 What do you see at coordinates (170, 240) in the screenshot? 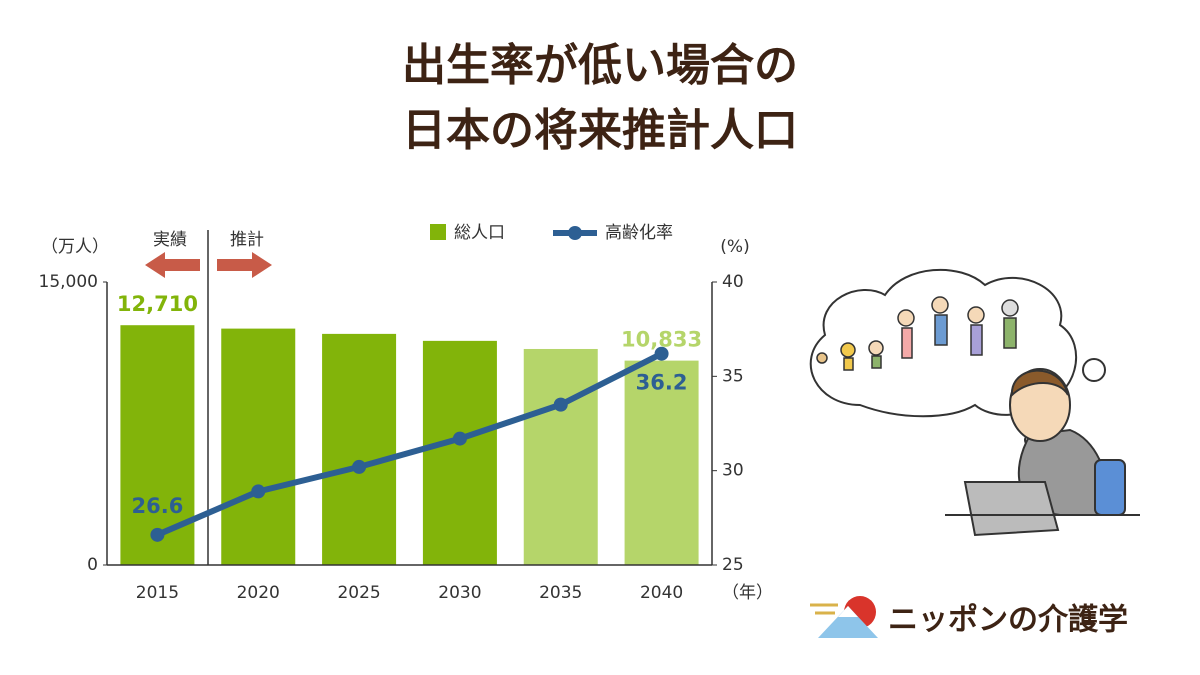
I see `annotation: 実績` at bounding box center [170, 240].